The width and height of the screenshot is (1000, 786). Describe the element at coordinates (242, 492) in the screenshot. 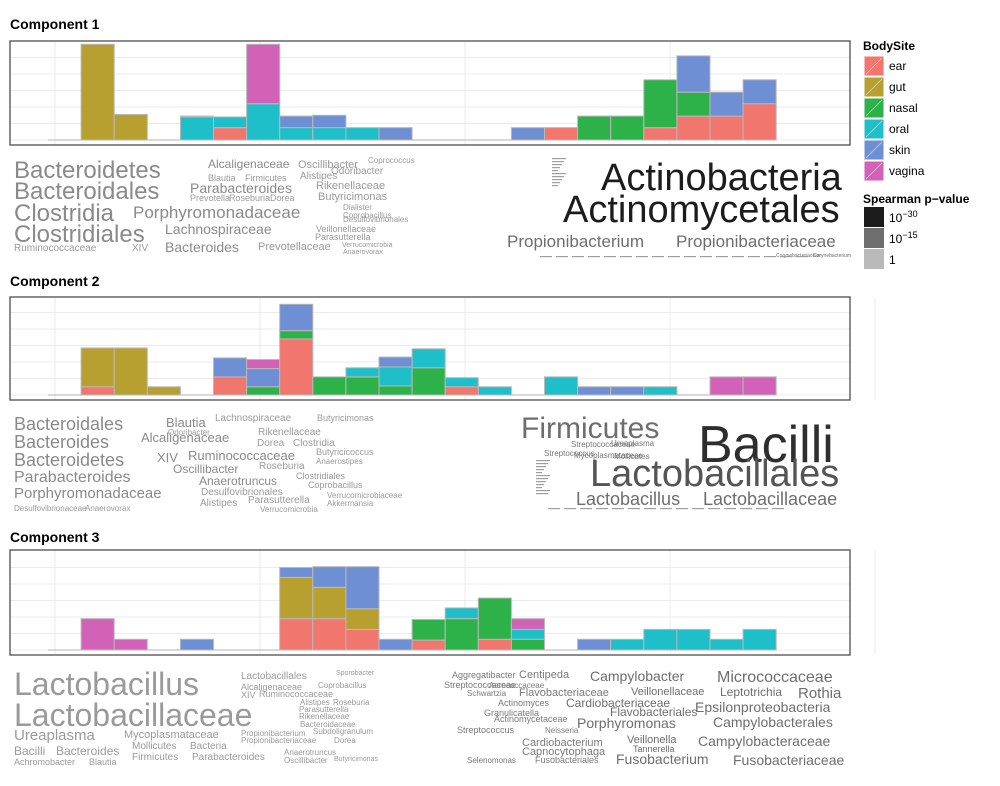

I see `taxon-label: Desulfovibrionales` at that location.